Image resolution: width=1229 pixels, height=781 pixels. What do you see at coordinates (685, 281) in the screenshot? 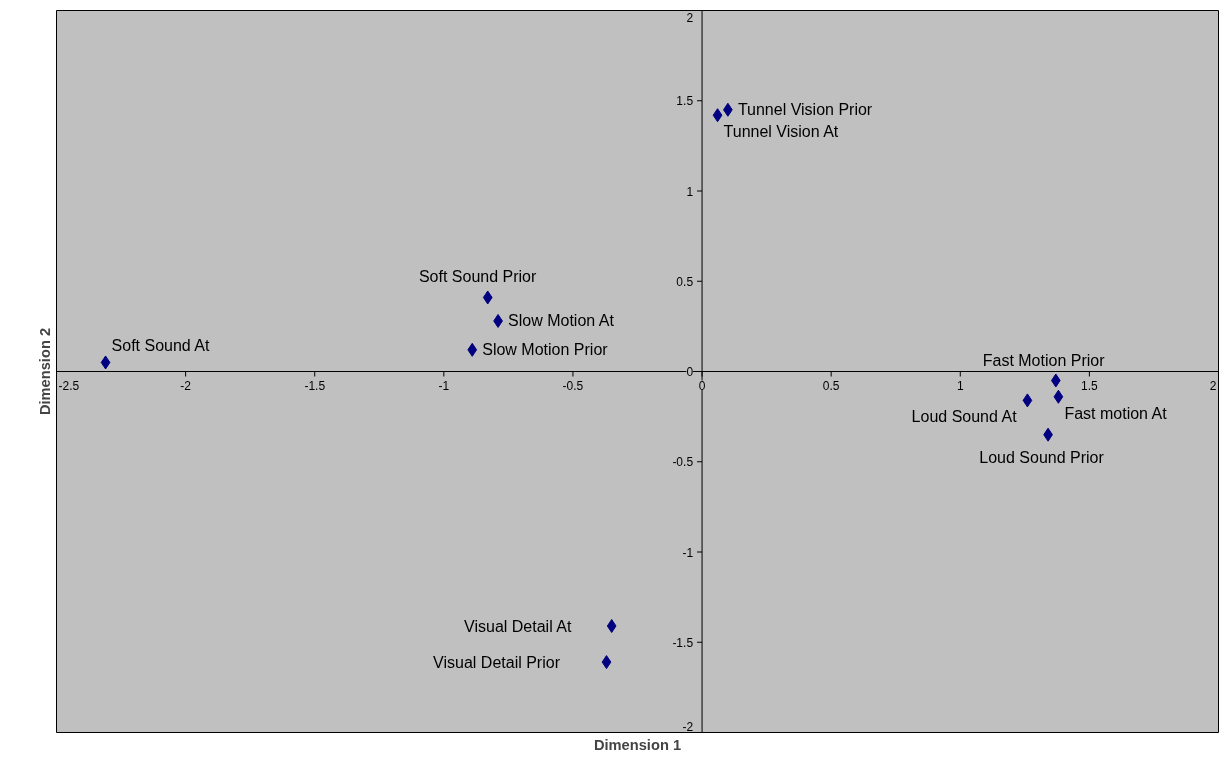
I see `y-tick-label: 0.5` at bounding box center [685, 281].